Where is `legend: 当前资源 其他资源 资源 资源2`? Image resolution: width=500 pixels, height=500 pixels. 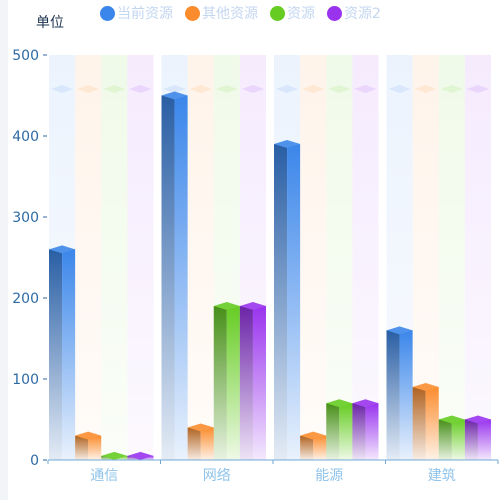
legend: 当前资源 其他资源 资源 资源2 is located at coordinates (240, 13).